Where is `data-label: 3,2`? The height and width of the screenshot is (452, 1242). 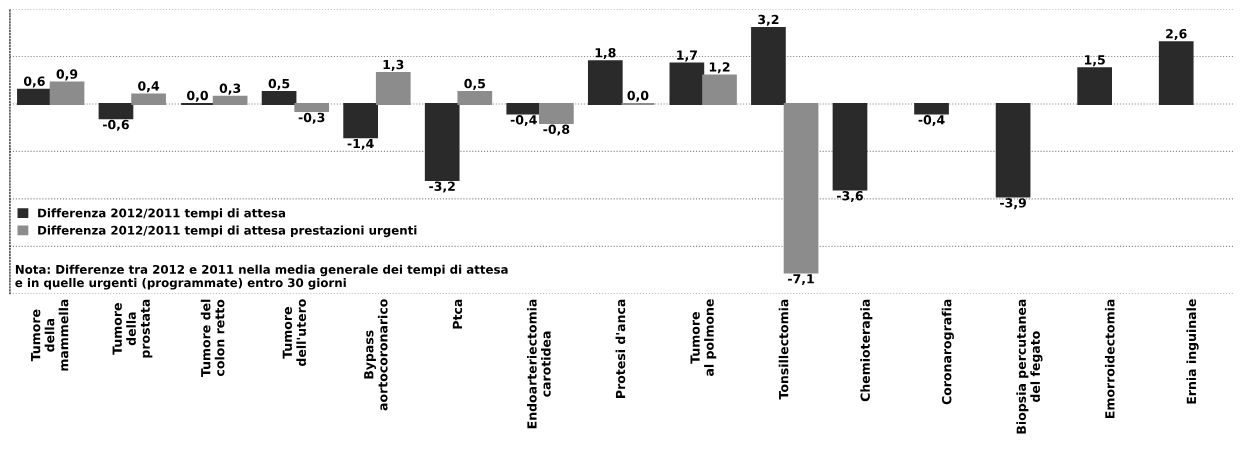 data-label: 3,2 is located at coordinates (768, 20).